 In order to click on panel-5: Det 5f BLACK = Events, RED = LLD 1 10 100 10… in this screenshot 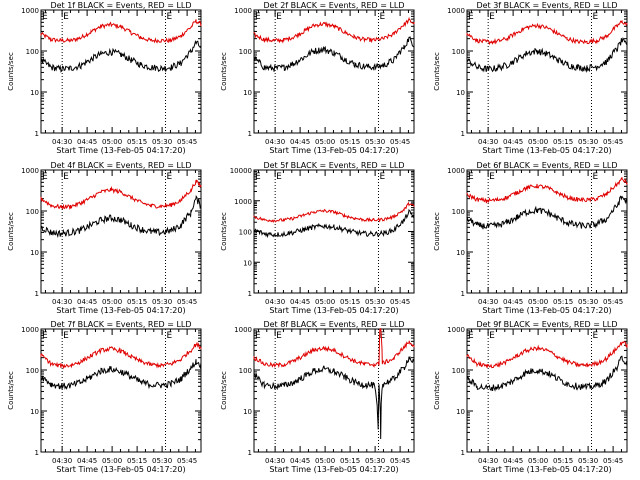, I will do `click(317, 238)`.